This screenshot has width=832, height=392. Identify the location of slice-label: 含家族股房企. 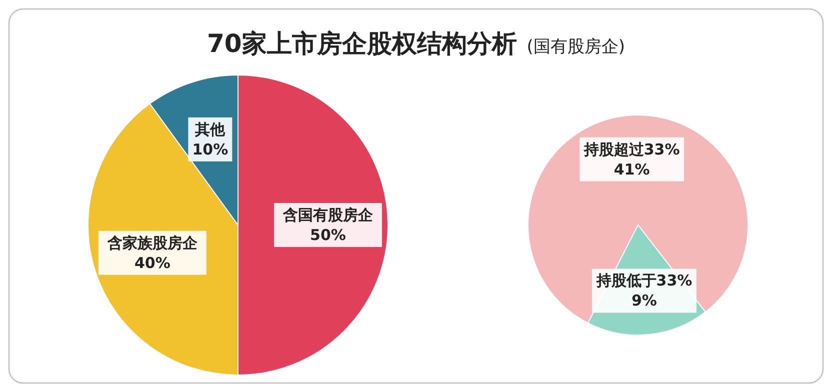
(152, 243).